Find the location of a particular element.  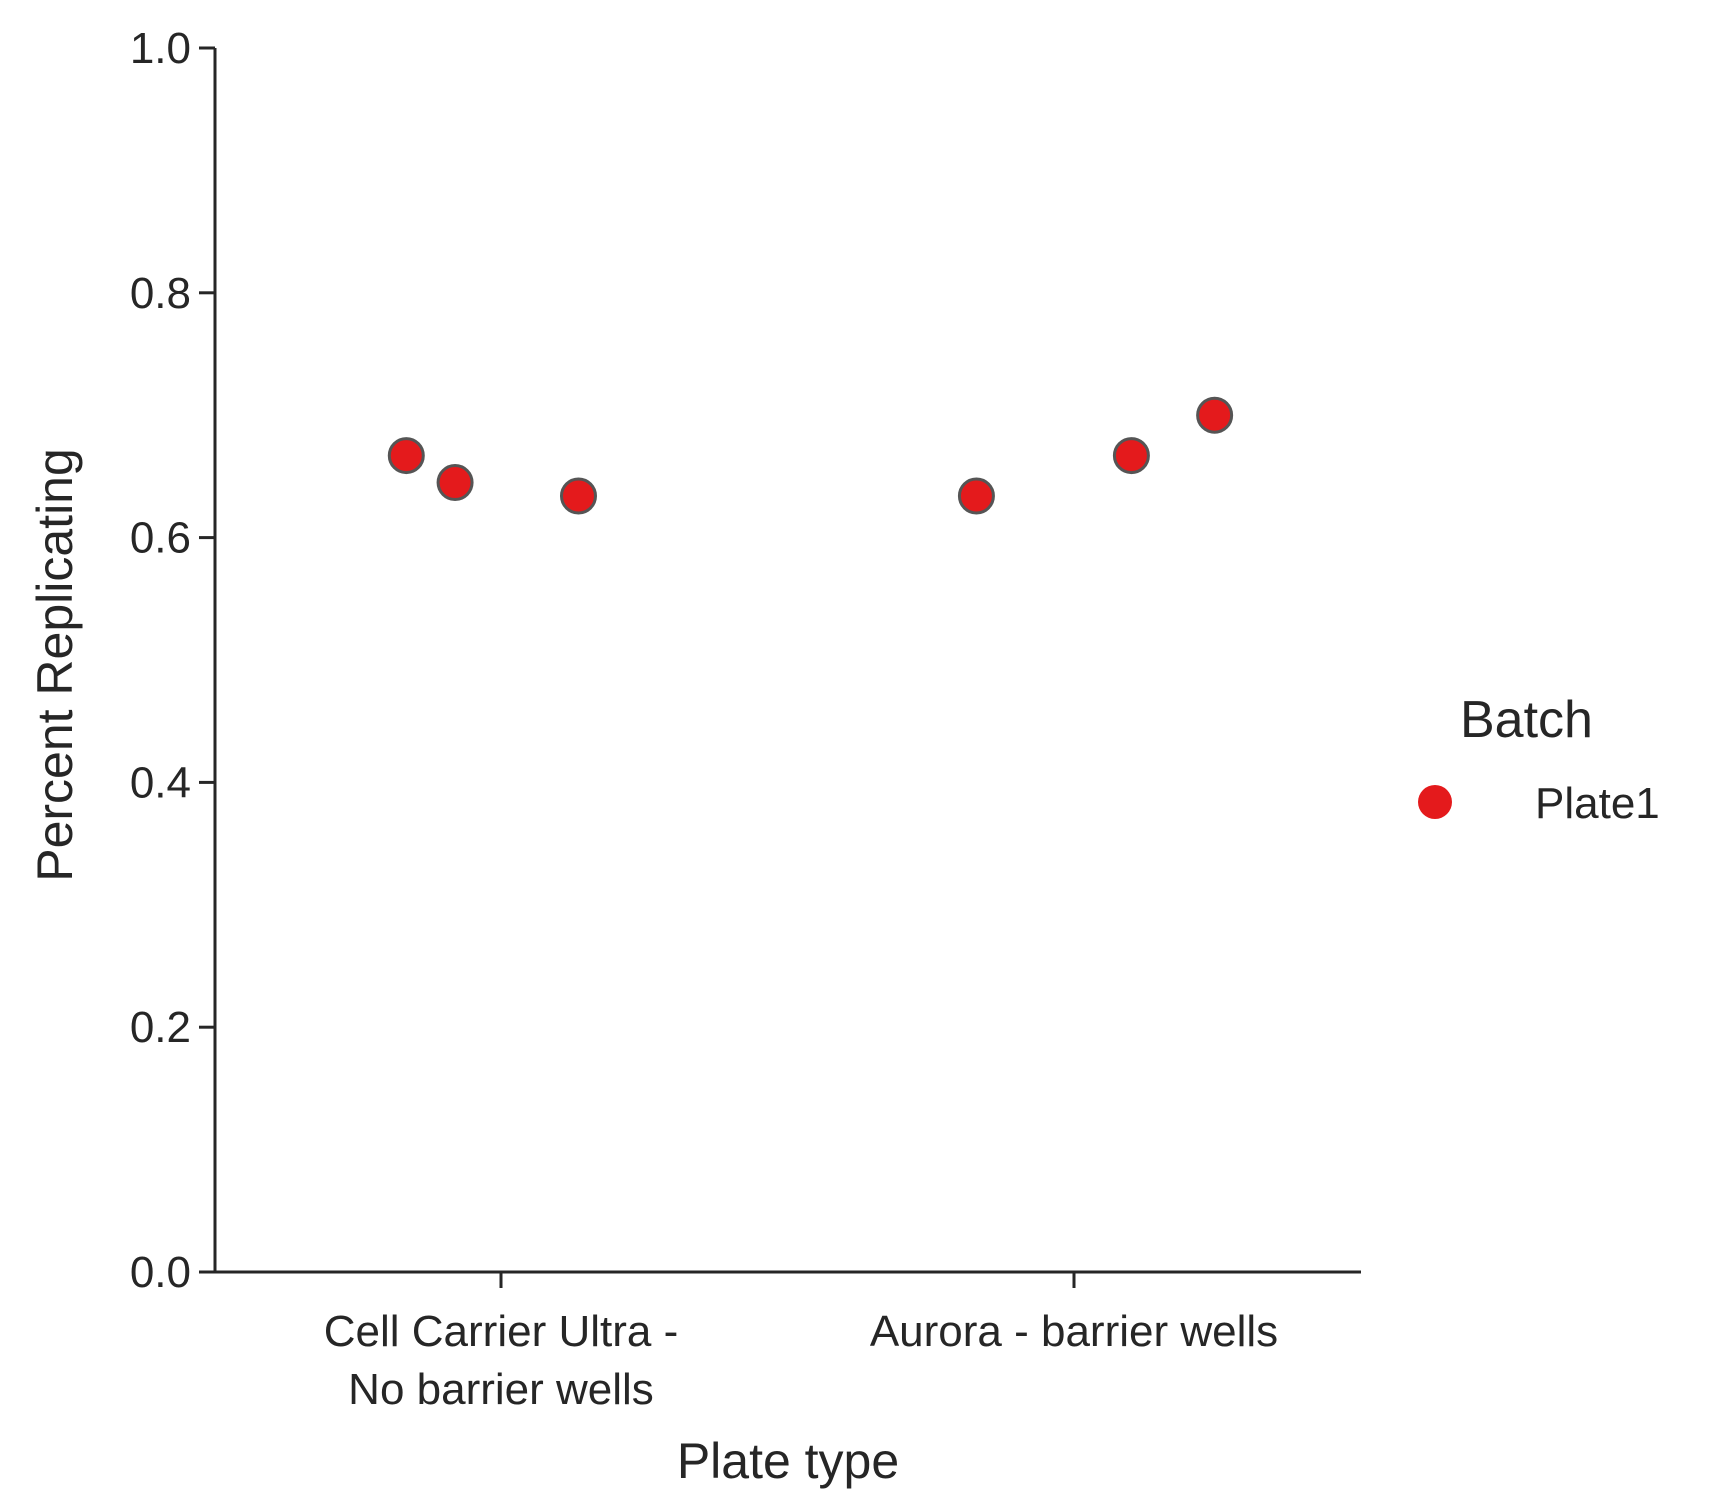

y-tick-label: 0.8 is located at coordinates (160, 293).